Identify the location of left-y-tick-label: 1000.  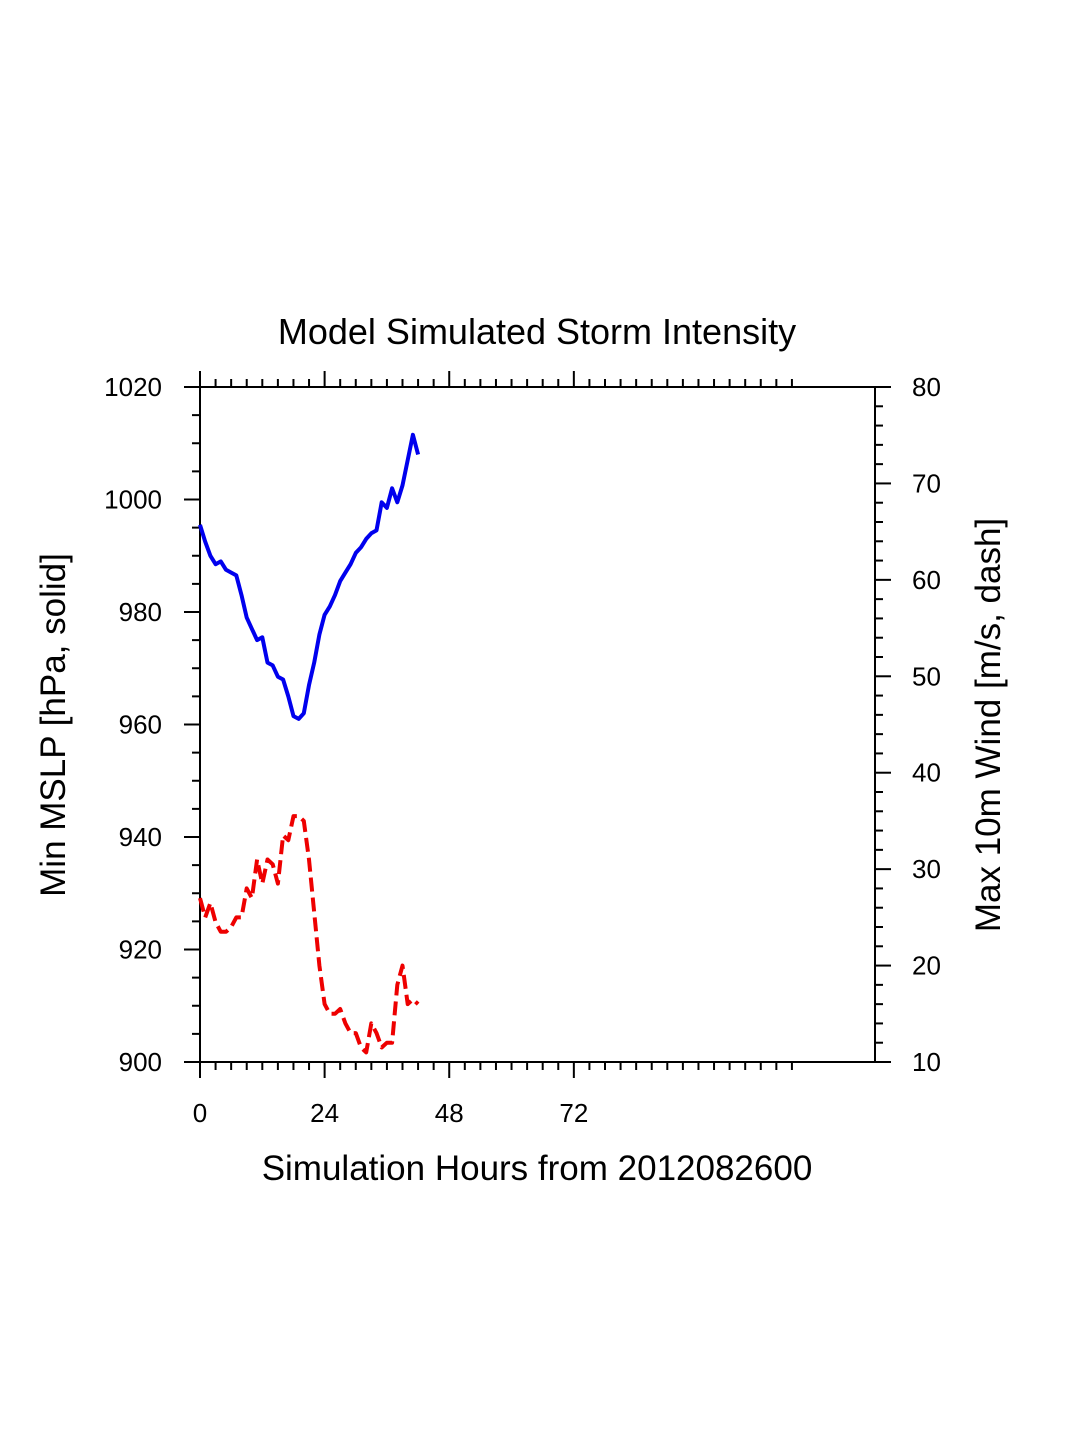
(133, 500).